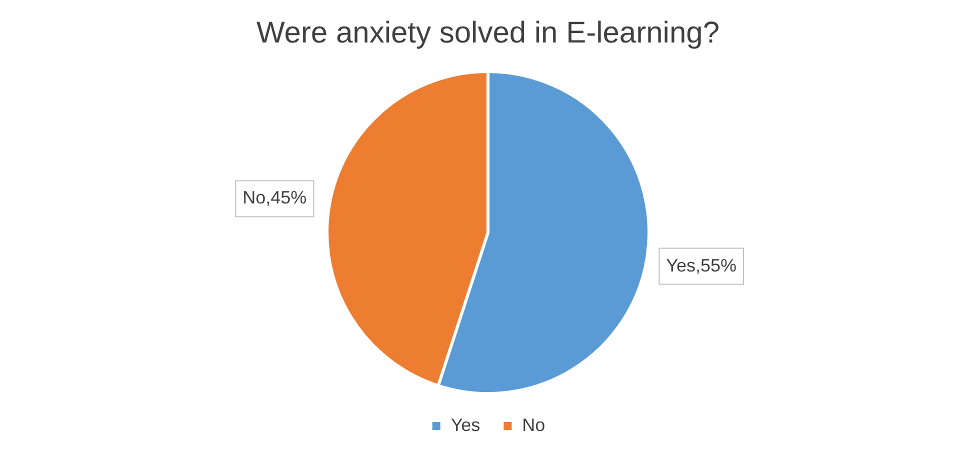 This screenshot has height=457, width=976. What do you see at coordinates (534, 424) in the screenshot?
I see `legend-label: No` at bounding box center [534, 424].